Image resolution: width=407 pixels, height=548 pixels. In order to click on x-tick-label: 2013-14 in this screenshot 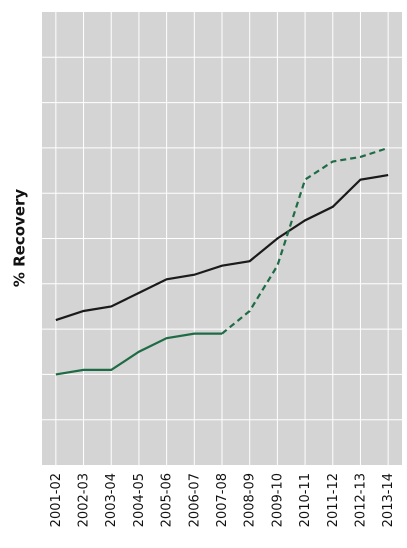, I will do `click(388, 500)`.